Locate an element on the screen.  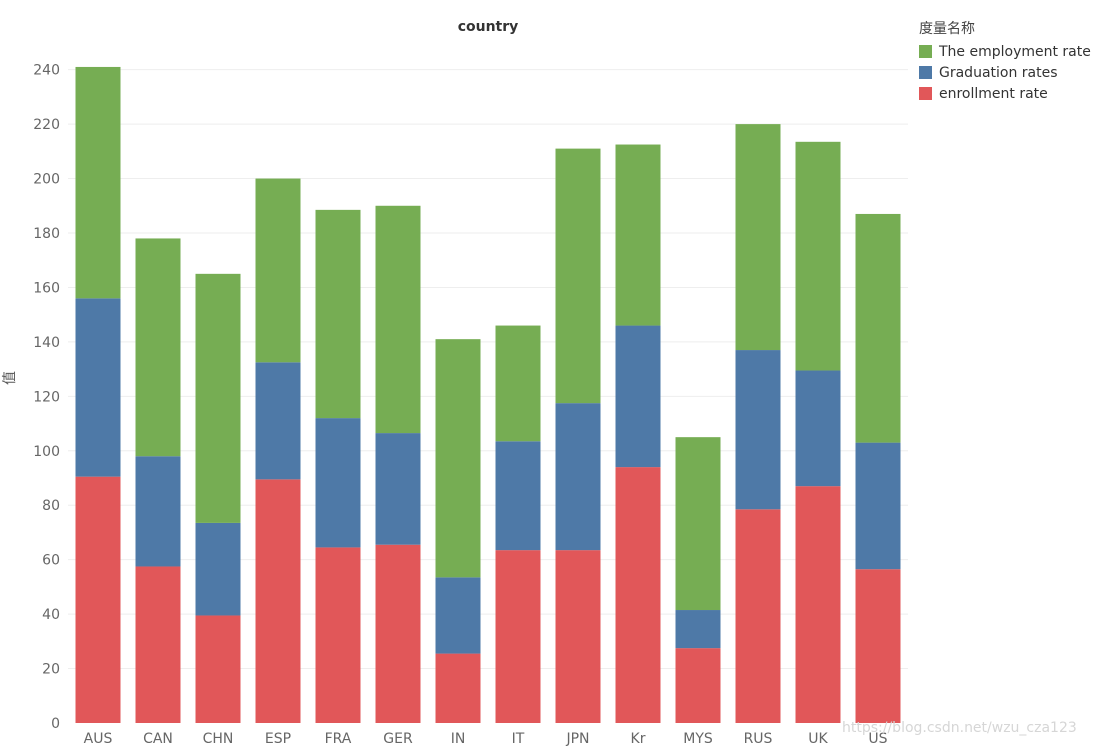
x-tick-label: MYS is located at coordinates (698, 739).